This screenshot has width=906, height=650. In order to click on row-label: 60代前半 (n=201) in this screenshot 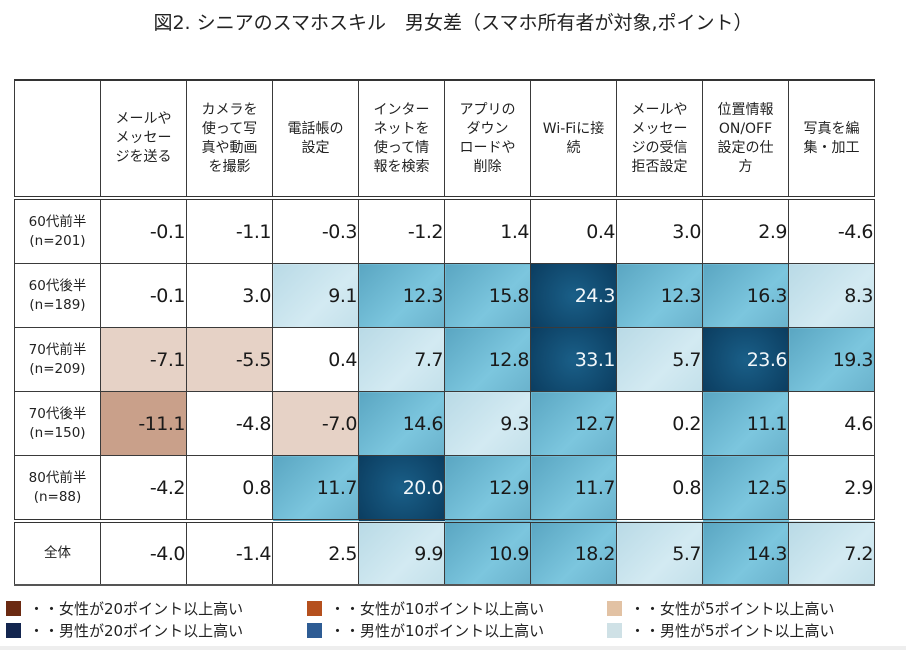, I will do `click(57, 230)`.